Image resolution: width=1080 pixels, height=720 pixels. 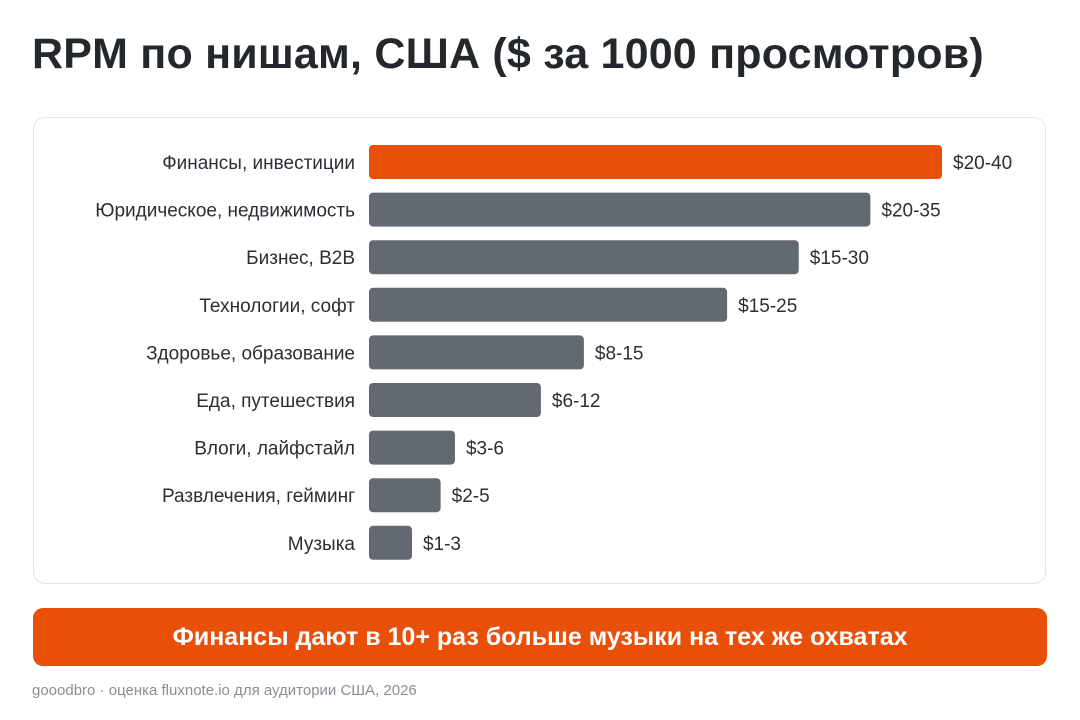 I want to click on category-label: Бизнес, B2B, so click(x=300, y=258).